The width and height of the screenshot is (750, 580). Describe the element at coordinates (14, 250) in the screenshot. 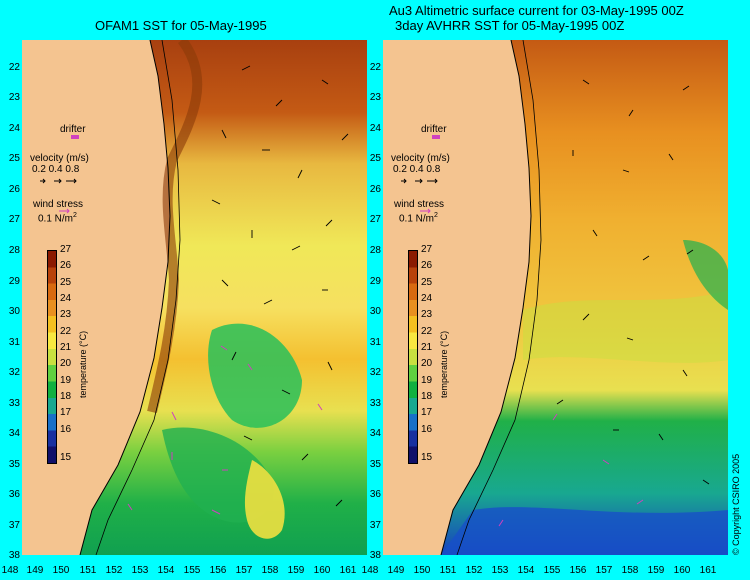

I see `lat-label: 28` at that location.